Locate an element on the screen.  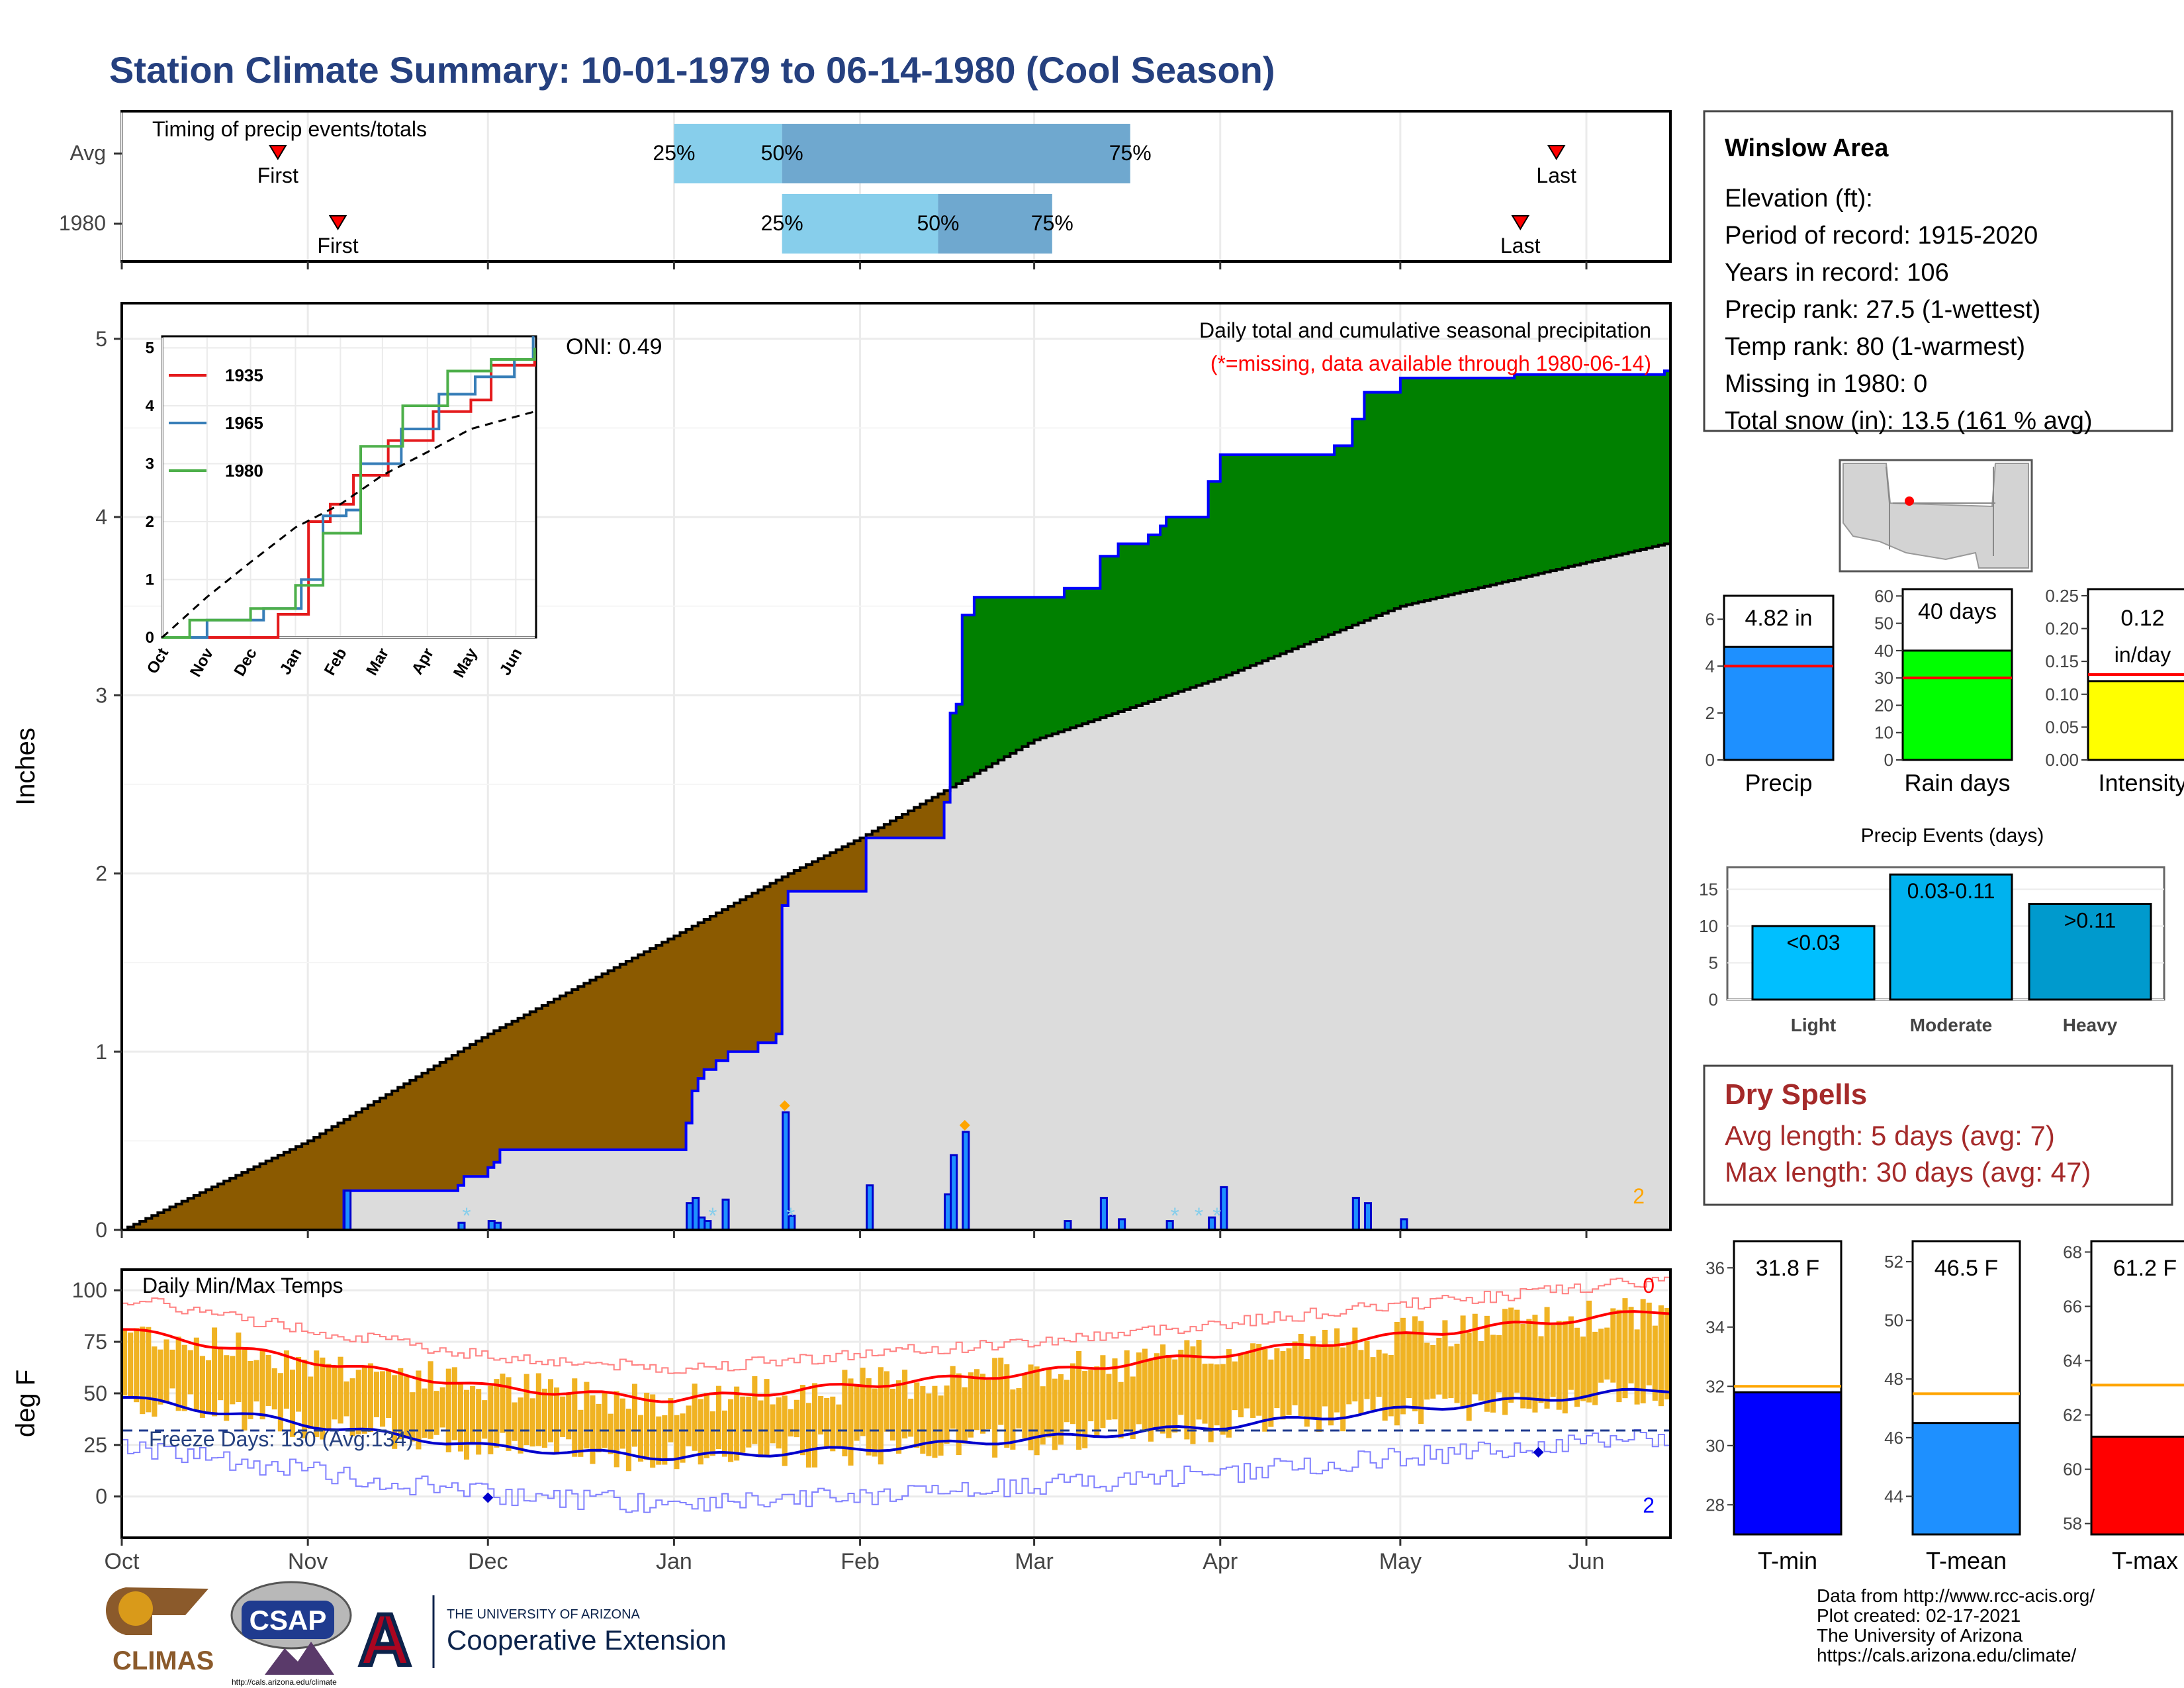
timing-q25-q50-bar is located at coordinates (728, 153).